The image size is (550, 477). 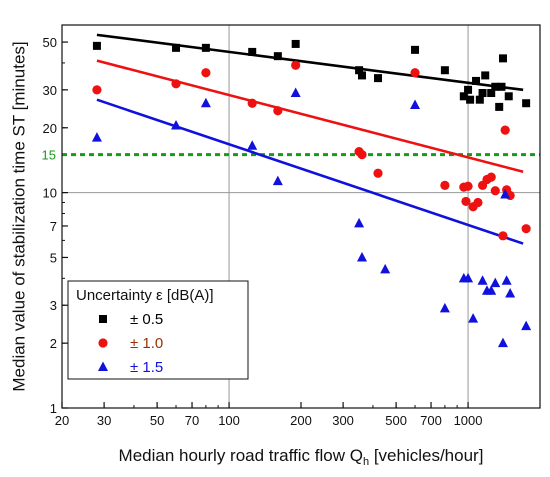 What do you see at coordinates (343, 420) in the screenshot?
I see `x-tick-label: 300` at bounding box center [343, 420].